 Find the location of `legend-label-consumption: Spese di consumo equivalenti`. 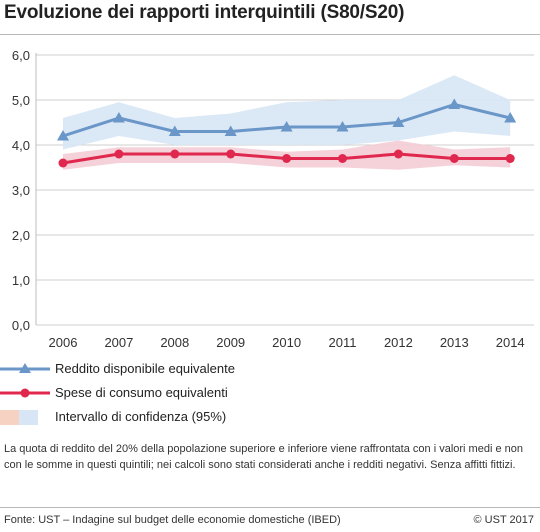

legend-label-consumption: Spese di consumo equivalenti is located at coordinates (141, 392).